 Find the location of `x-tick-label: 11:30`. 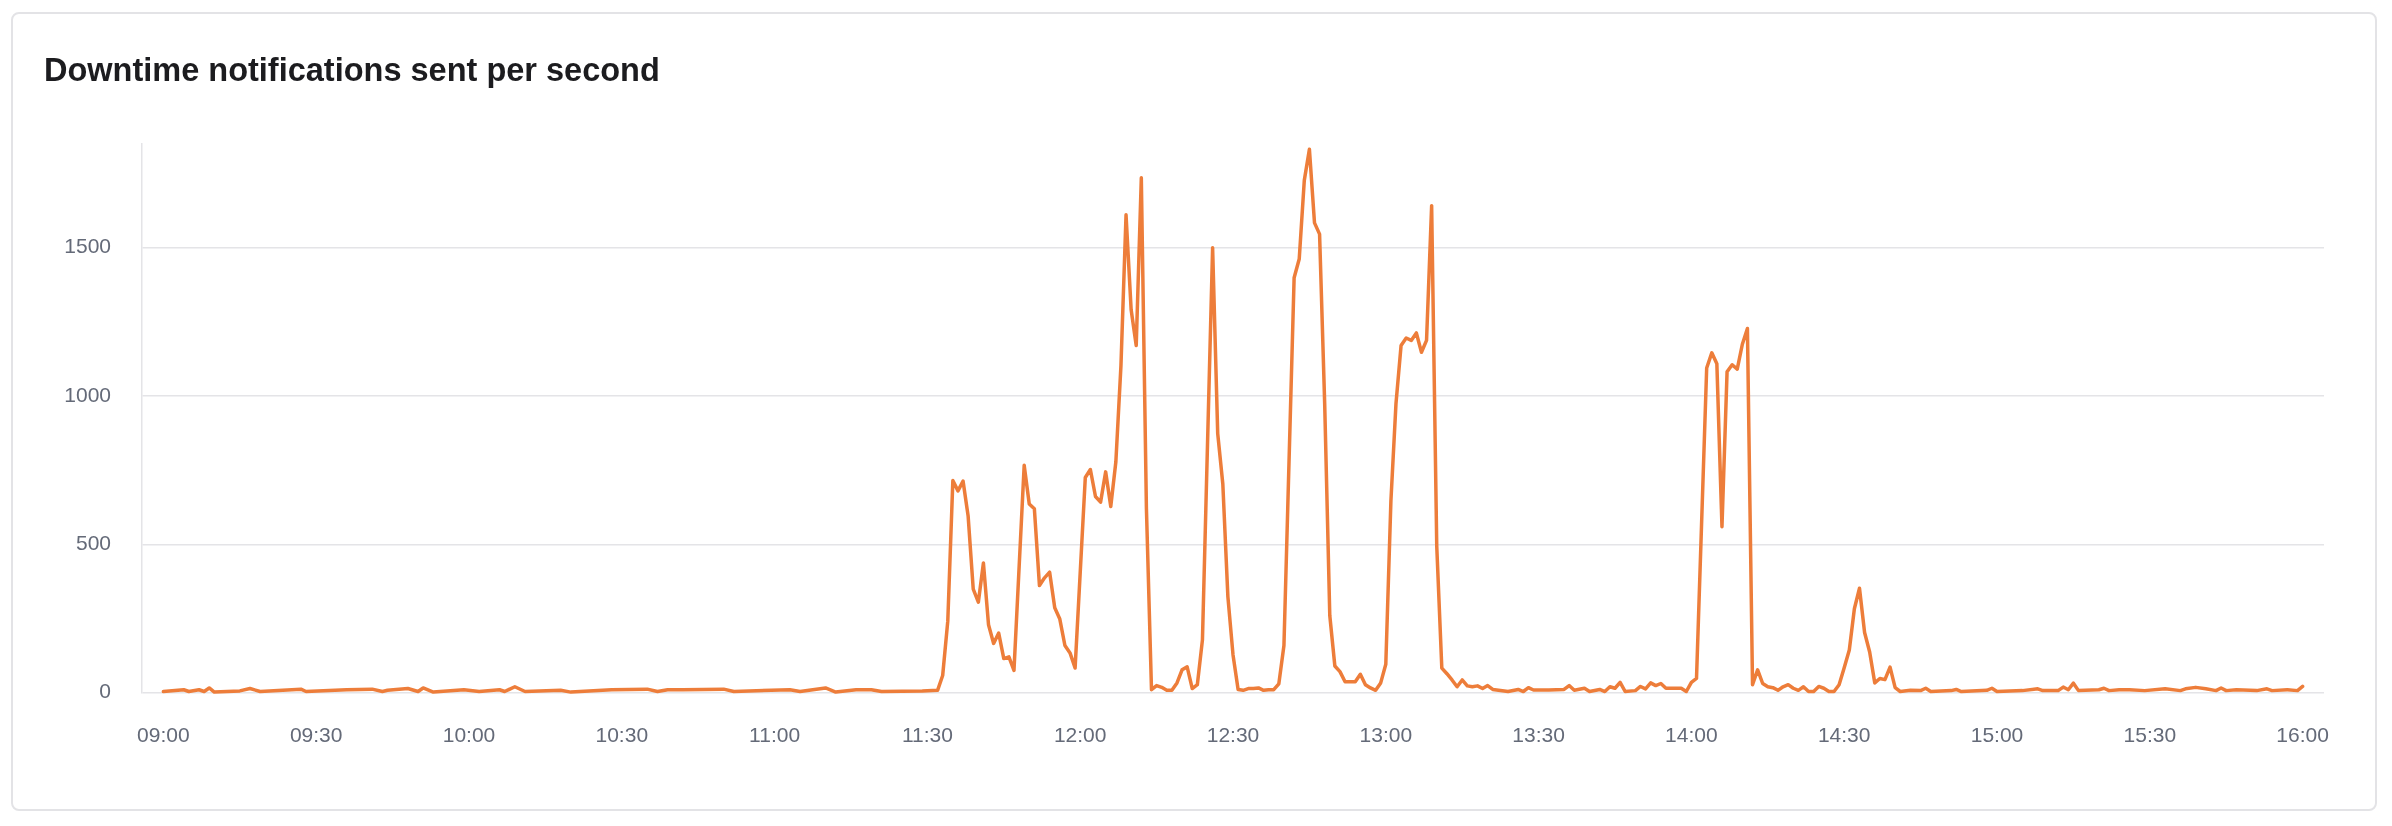

x-tick-label: 11:30 is located at coordinates (927, 735).